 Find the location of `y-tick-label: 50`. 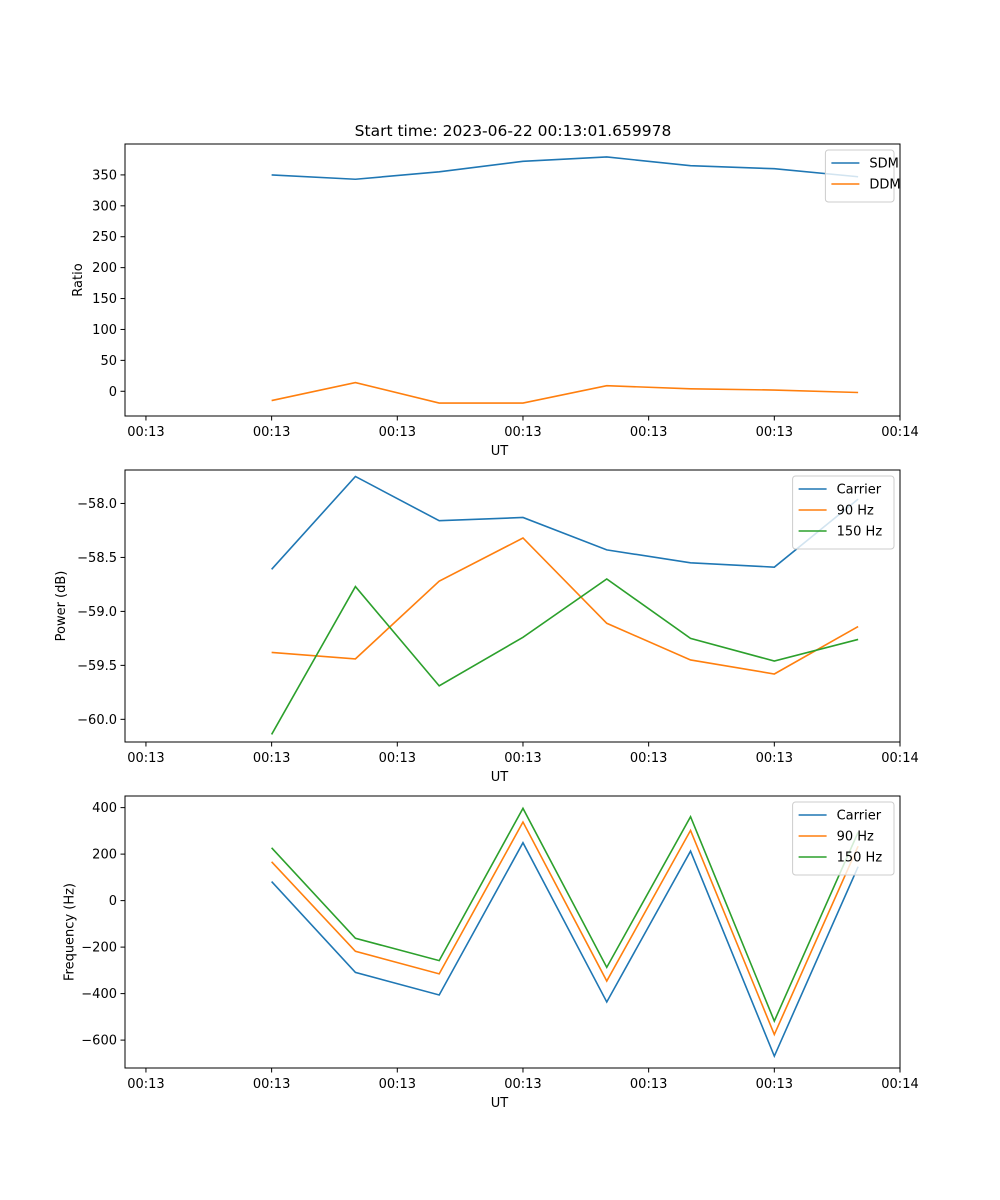

y-tick-label: 50 is located at coordinates (108, 361).